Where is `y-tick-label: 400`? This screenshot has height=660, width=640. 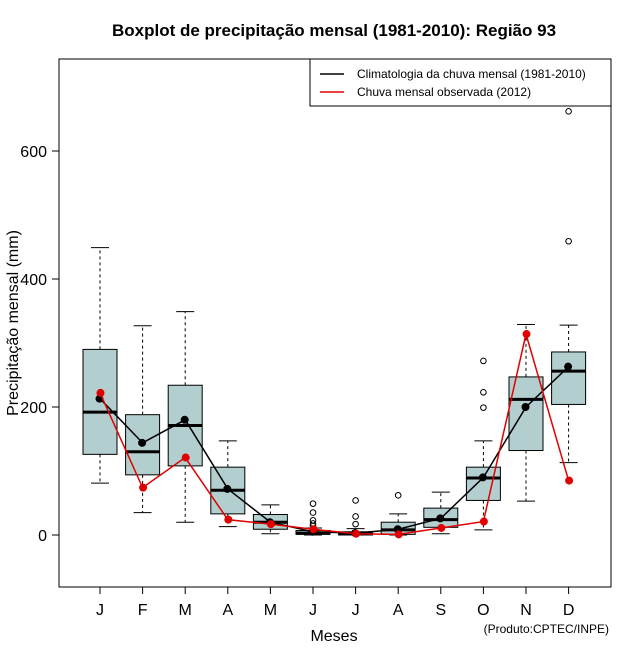 y-tick-label: 400 is located at coordinates (33, 280).